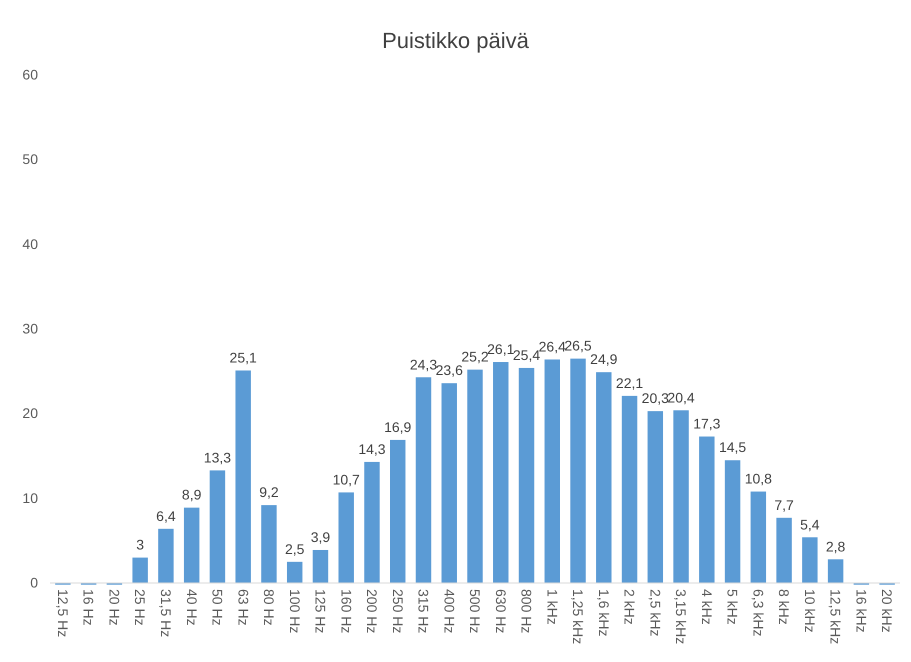 Image resolution: width=911 pixels, height=662 pixels. Describe the element at coordinates (836, 546) in the screenshot. I see `data-label: 2,8` at that location.